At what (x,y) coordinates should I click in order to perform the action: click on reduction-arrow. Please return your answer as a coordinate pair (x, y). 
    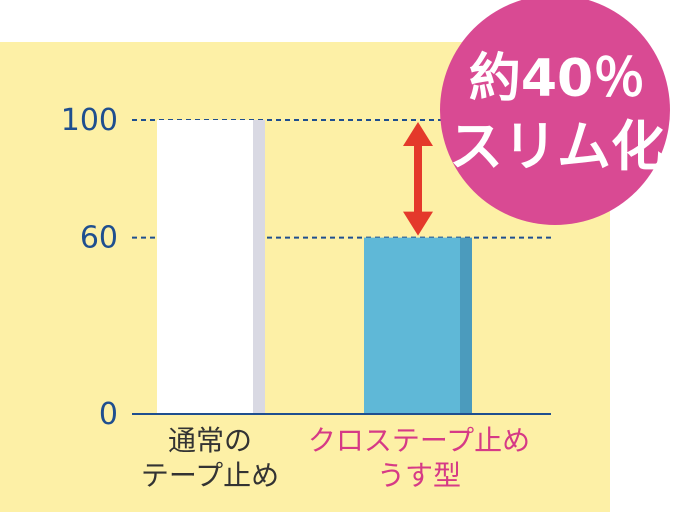
    Looking at the image, I should click on (418, 179).